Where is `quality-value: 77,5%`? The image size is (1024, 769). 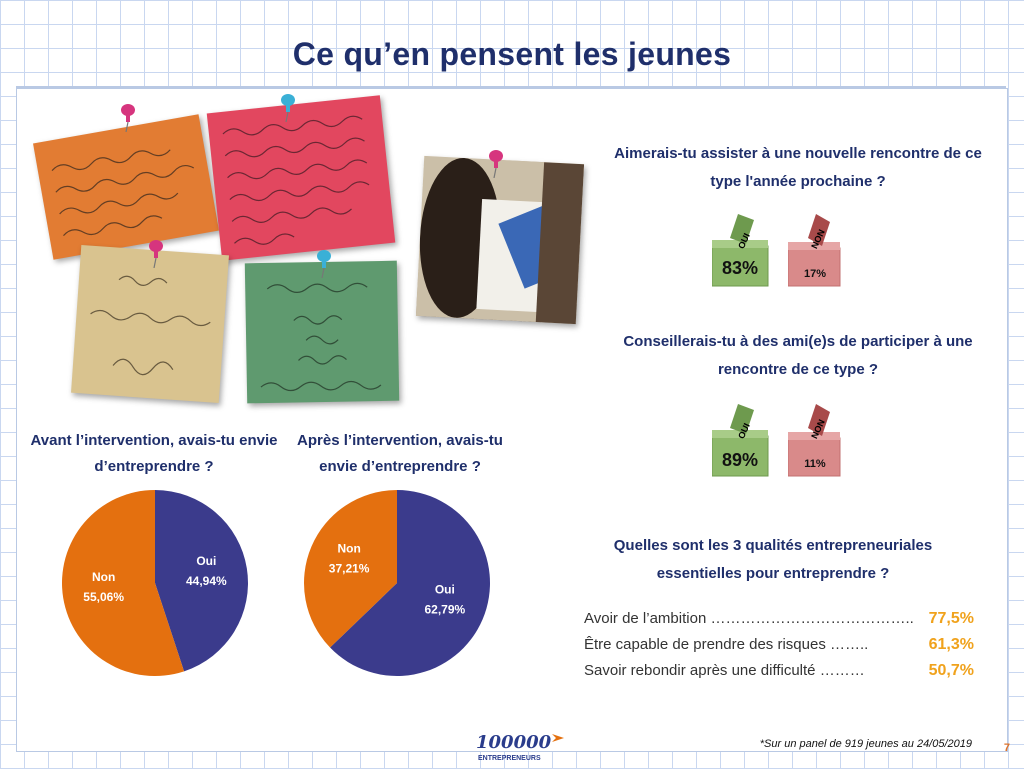 quality-value: 77,5% is located at coordinates (951, 618).